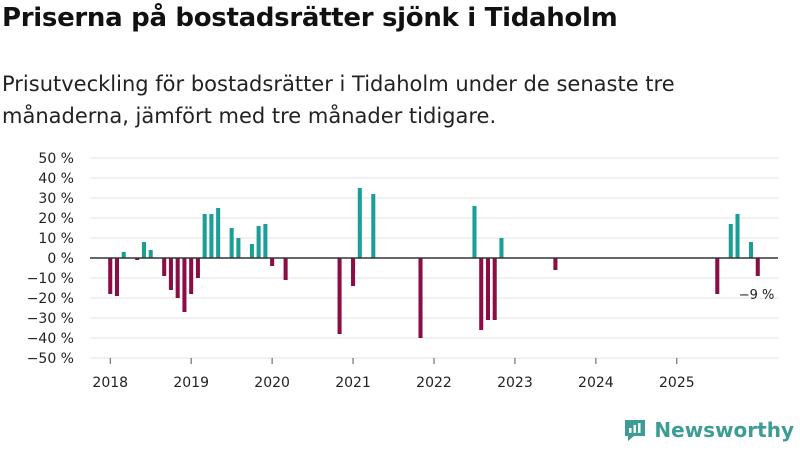  Describe the element at coordinates (50, 299) in the screenshot. I see `y-tick-label: −20 %` at that location.